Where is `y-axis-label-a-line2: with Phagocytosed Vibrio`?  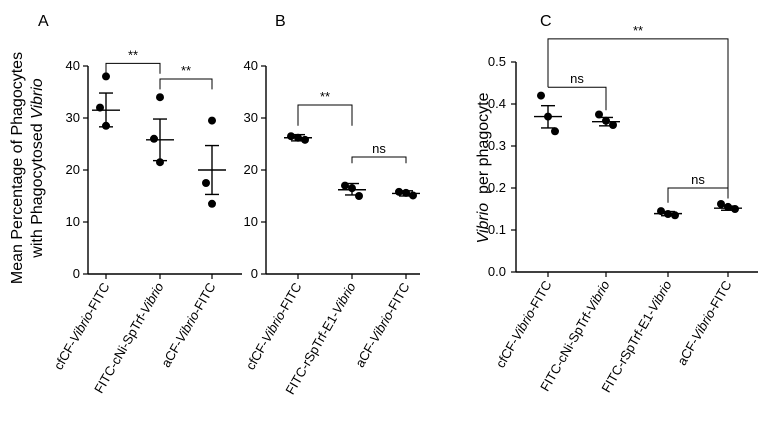
y-axis-label-a-line2: with Phagocytosed Vibrio is located at coordinates (37, 168).